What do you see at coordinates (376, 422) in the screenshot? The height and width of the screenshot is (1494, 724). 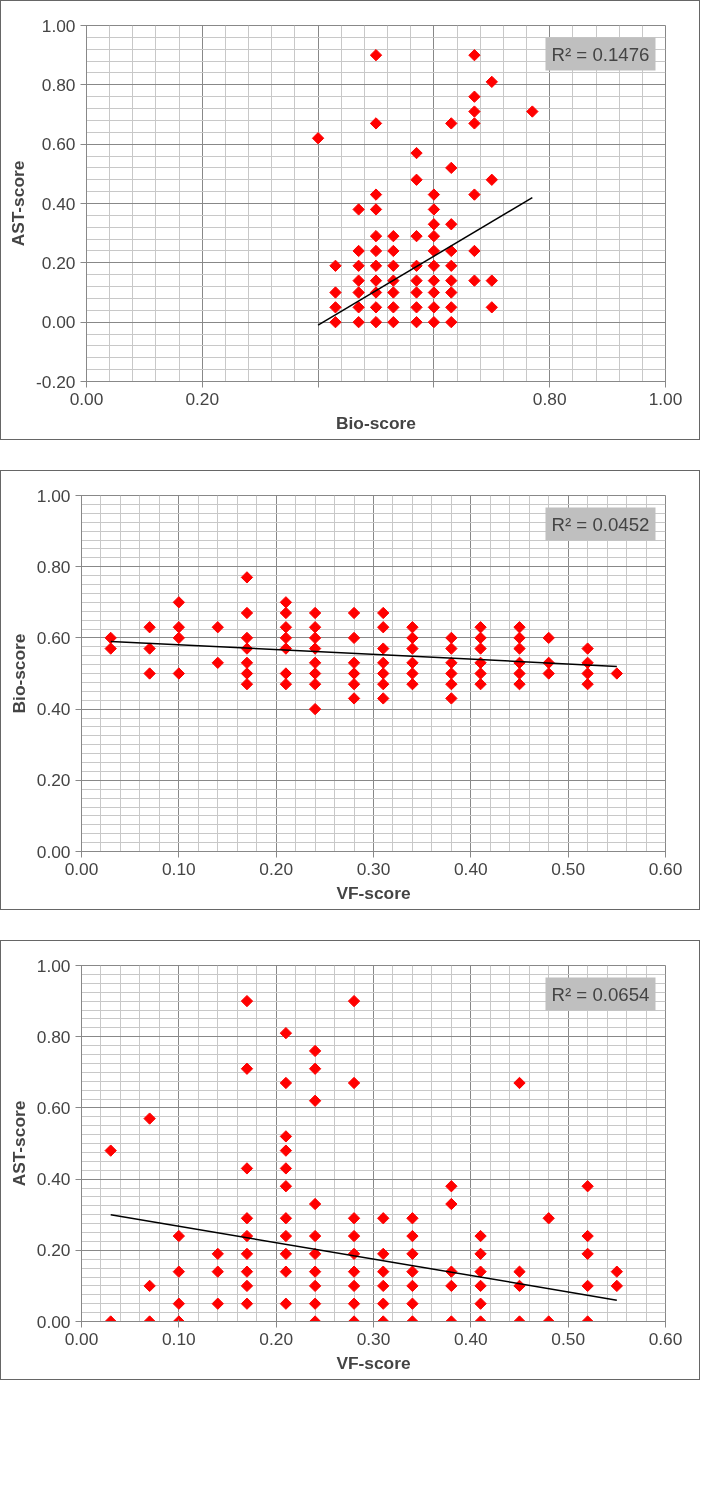 I see `x-axis-title: Bio-score` at bounding box center [376, 422].